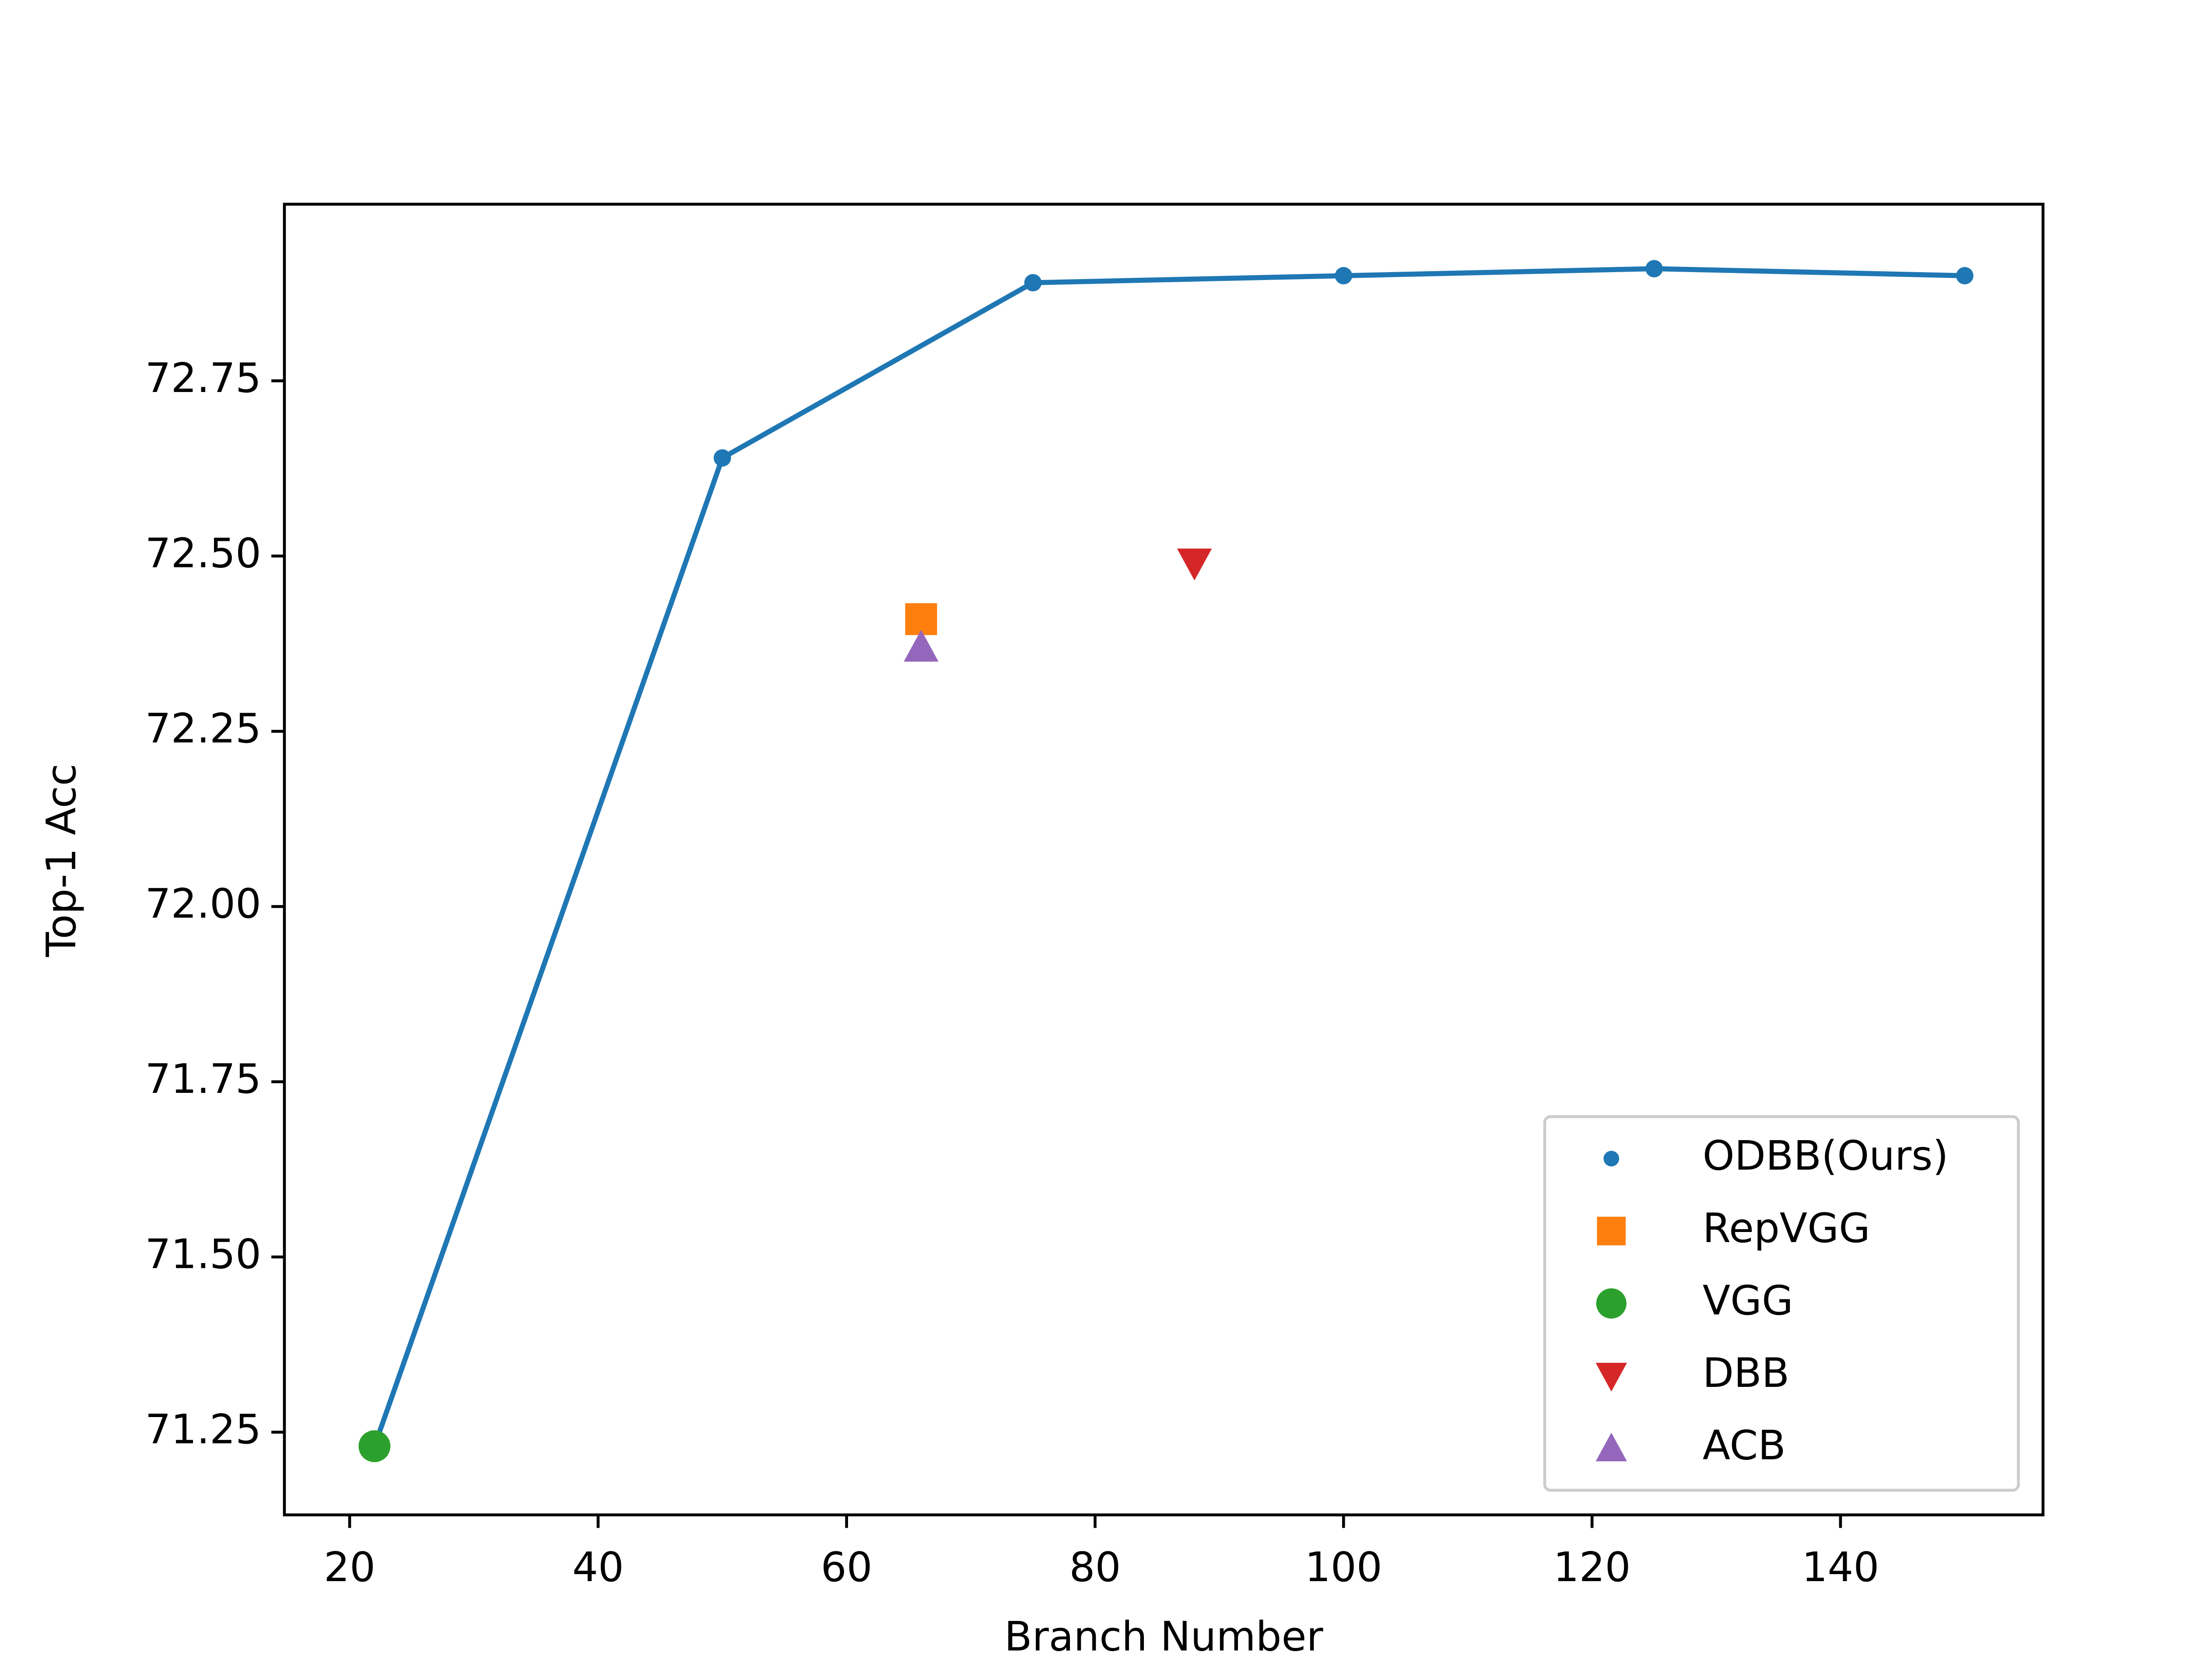 This screenshot has height=1680, width=2188. I want to click on y-tick-label: 72.25, so click(203, 728).